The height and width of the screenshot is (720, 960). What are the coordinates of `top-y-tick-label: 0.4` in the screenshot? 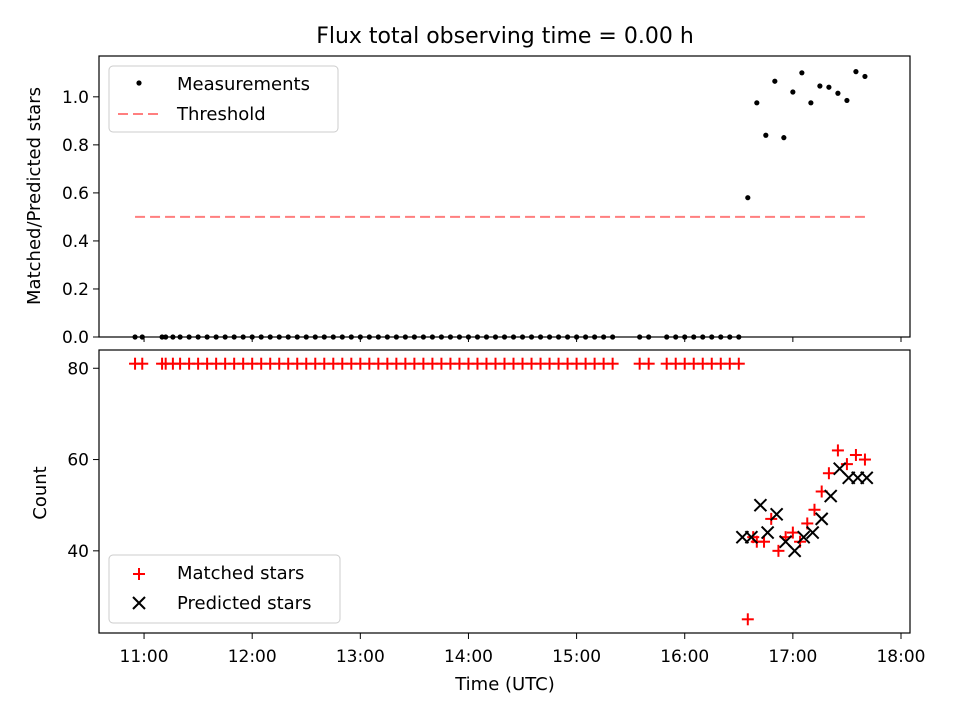 It's located at (75, 242).